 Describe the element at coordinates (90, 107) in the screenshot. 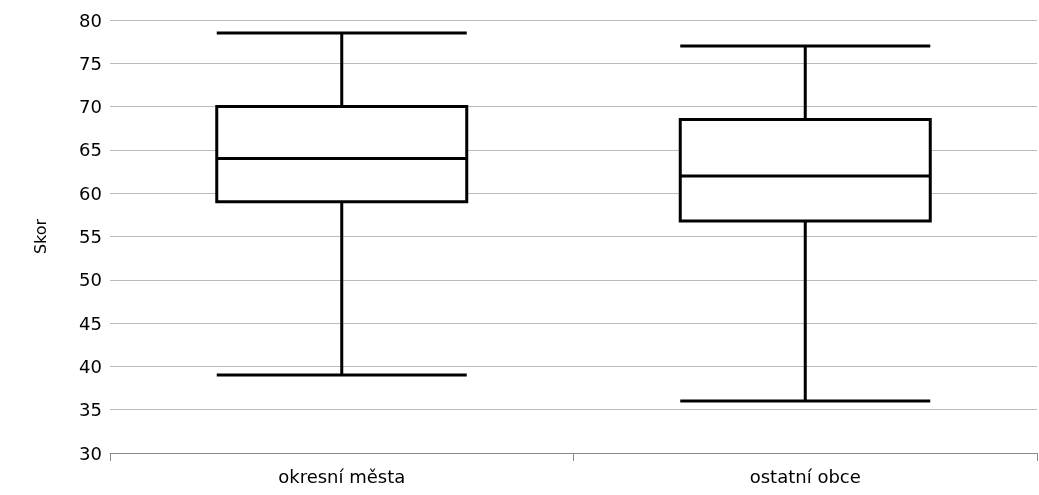

I see `y-tick-label: 70` at that location.